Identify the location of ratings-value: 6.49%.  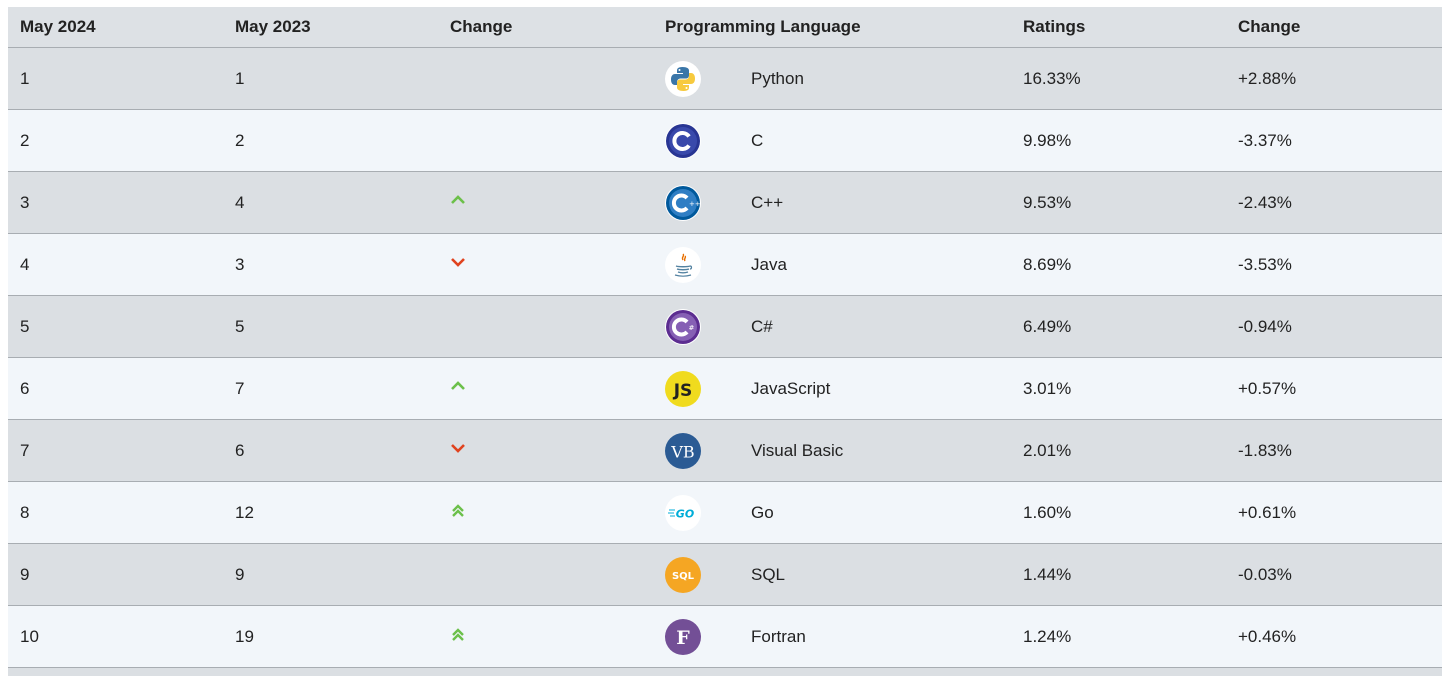
(1047, 326).